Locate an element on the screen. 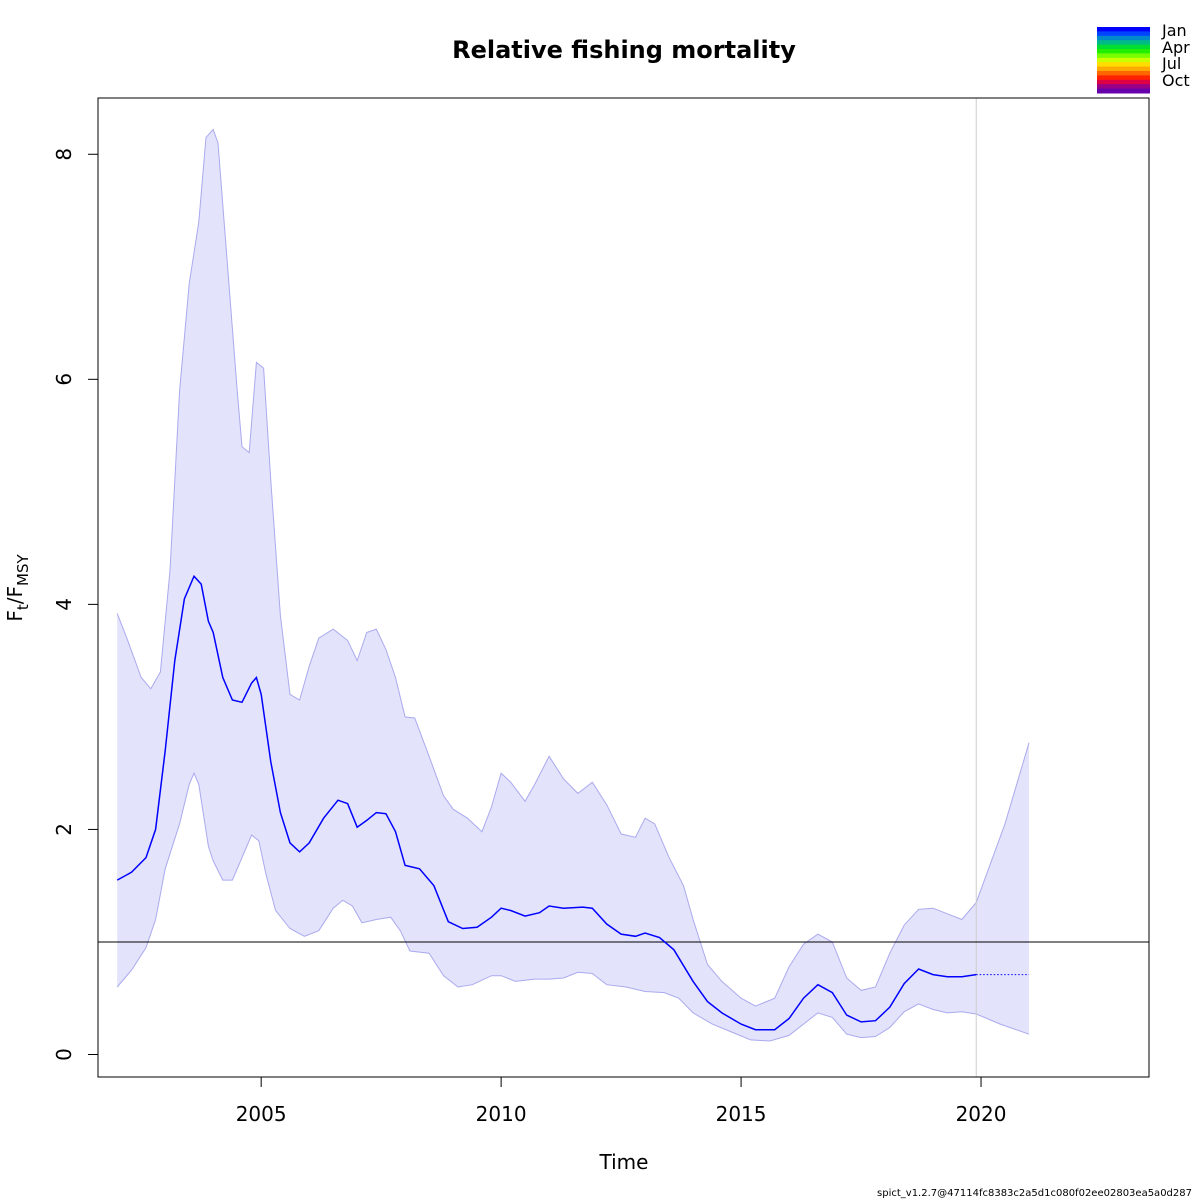  legend: Jan Apr Jul Oct is located at coordinates (1143, 57).